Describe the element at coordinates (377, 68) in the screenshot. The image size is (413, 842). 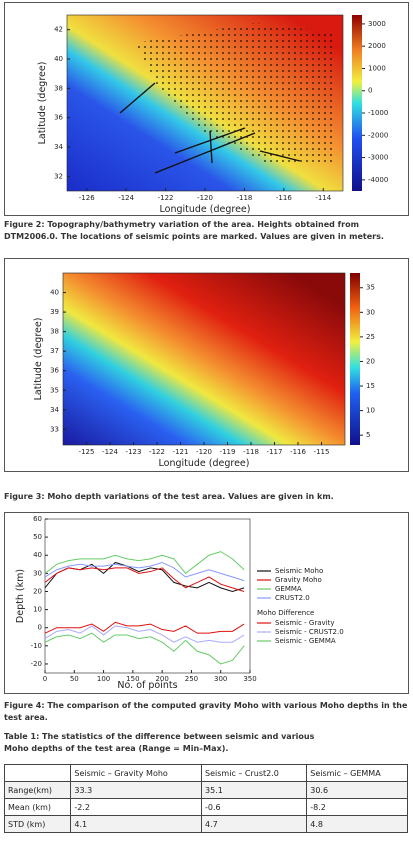
I see `colorbar-tick-label: 1000` at that location.